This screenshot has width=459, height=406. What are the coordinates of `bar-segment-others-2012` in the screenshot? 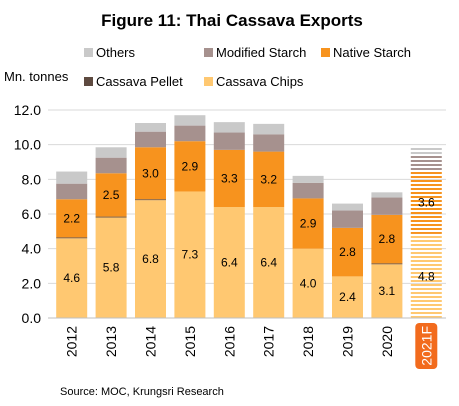 It's located at (72, 177).